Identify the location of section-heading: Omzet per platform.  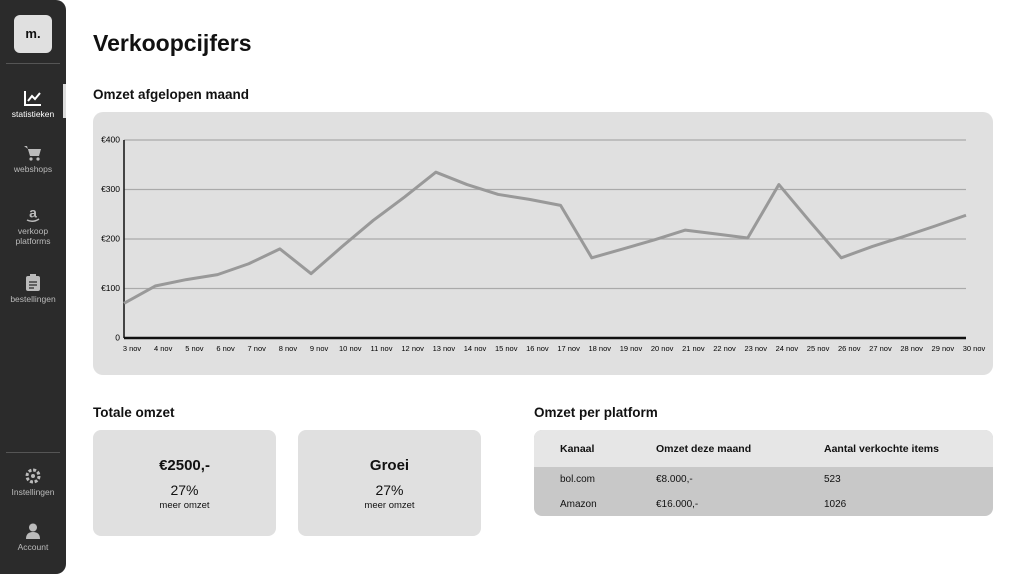
(596, 412).